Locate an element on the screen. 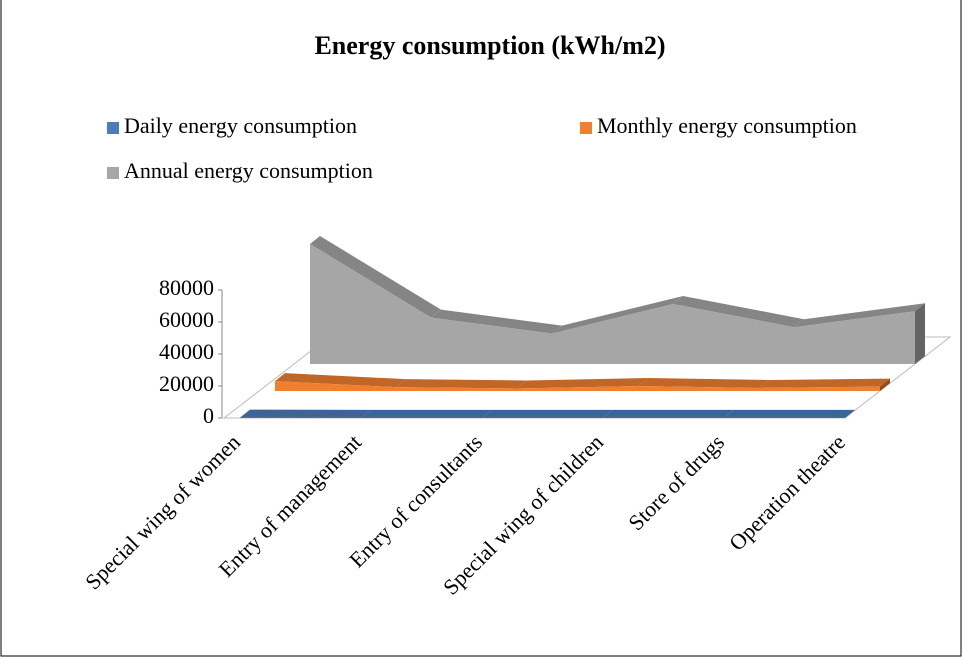 This screenshot has height=658, width=963. y-tick-label: 0 is located at coordinates (208, 415).